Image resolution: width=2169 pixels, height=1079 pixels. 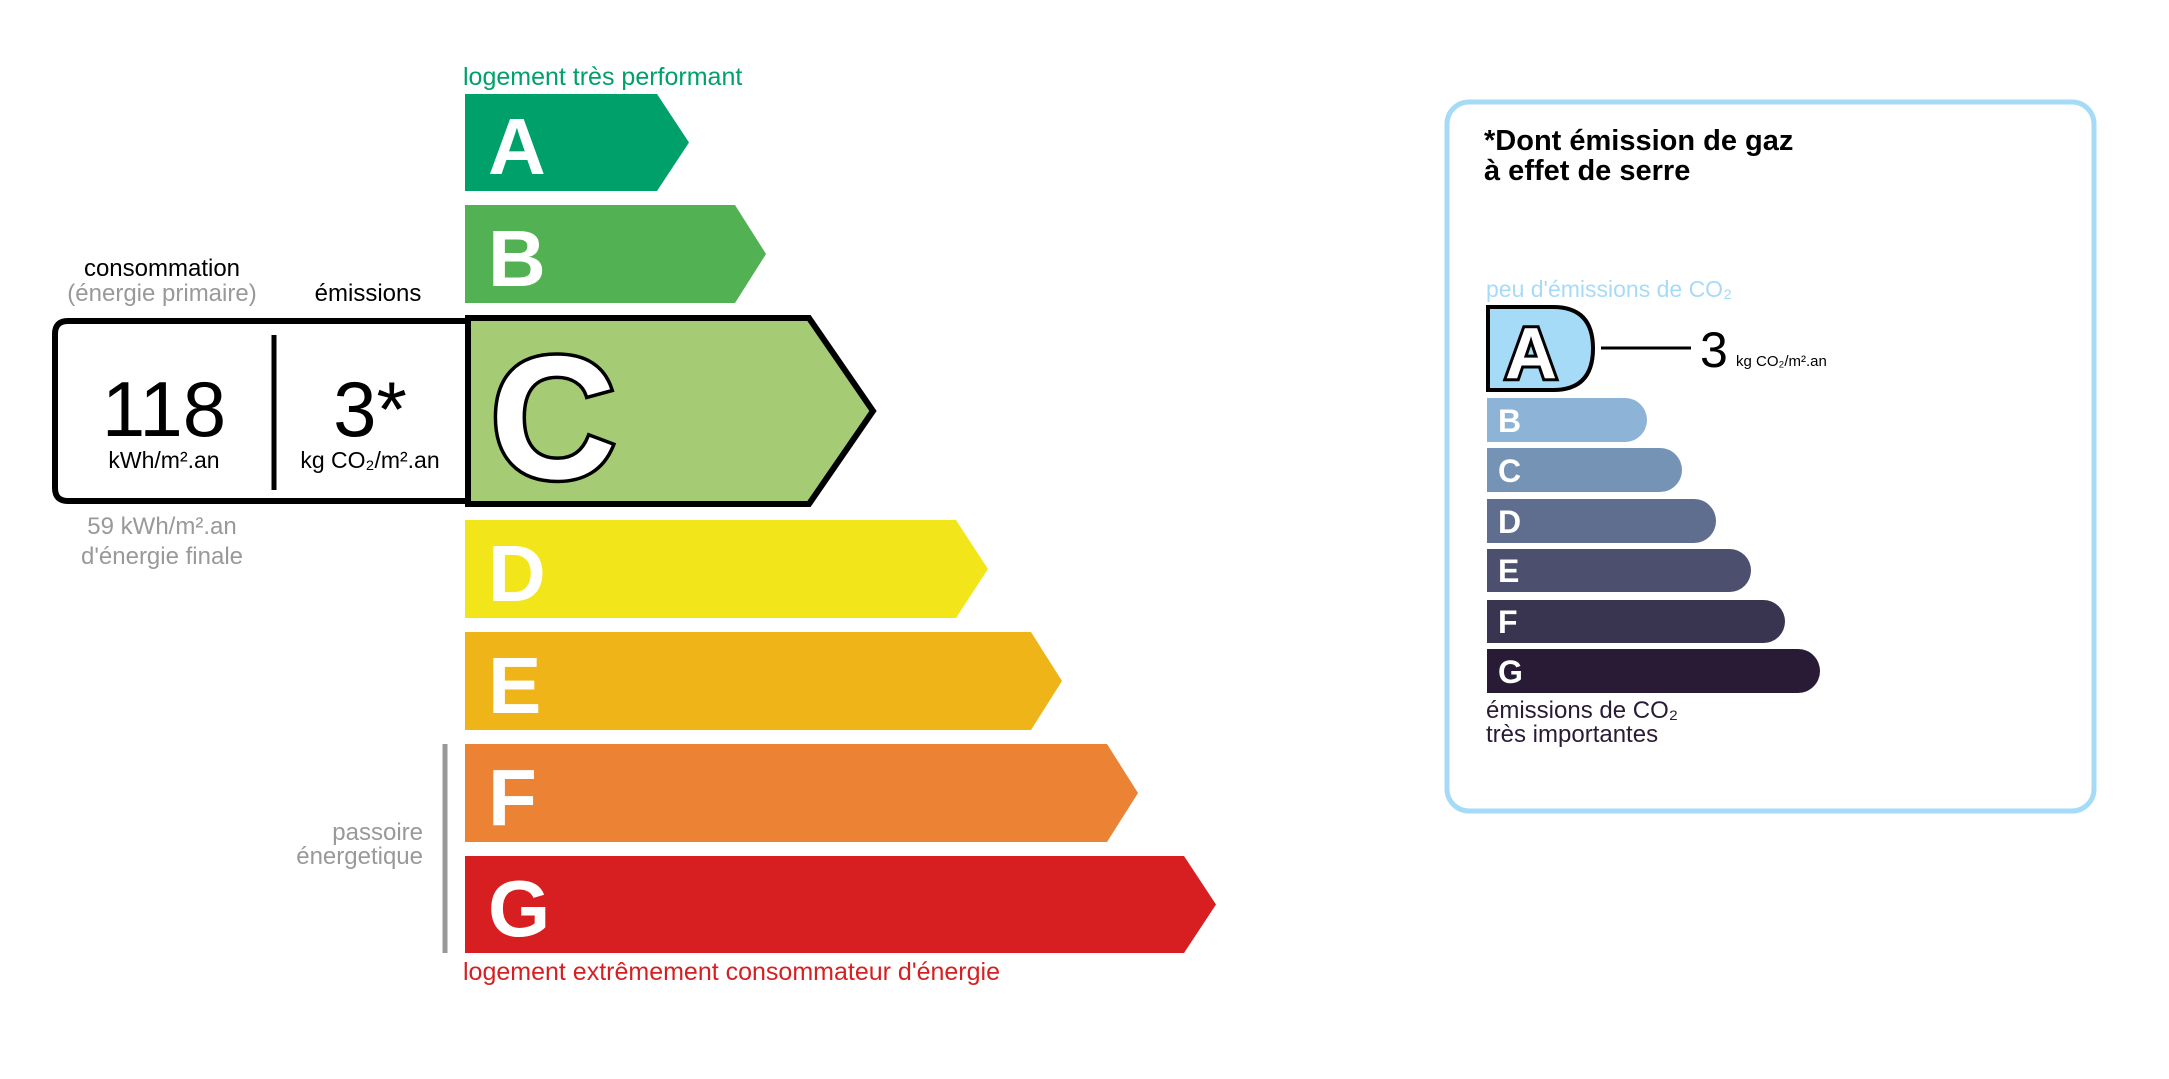 I want to click on ghg-class-bar-d, so click(x=1601, y=521).